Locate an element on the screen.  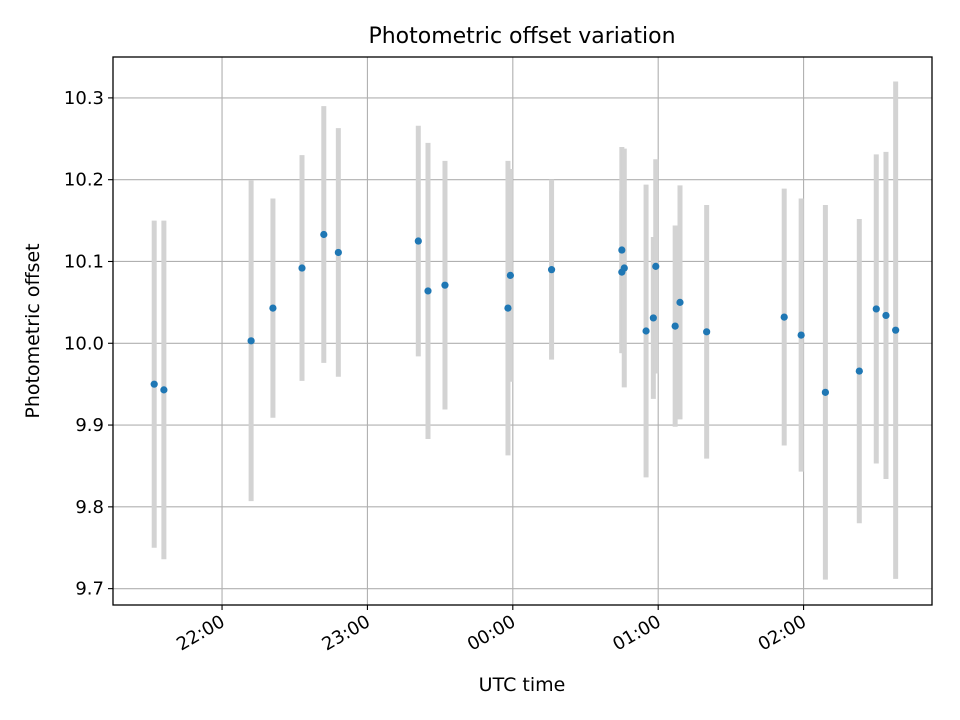
y-tick-label: 10.1 is located at coordinates (84, 261).